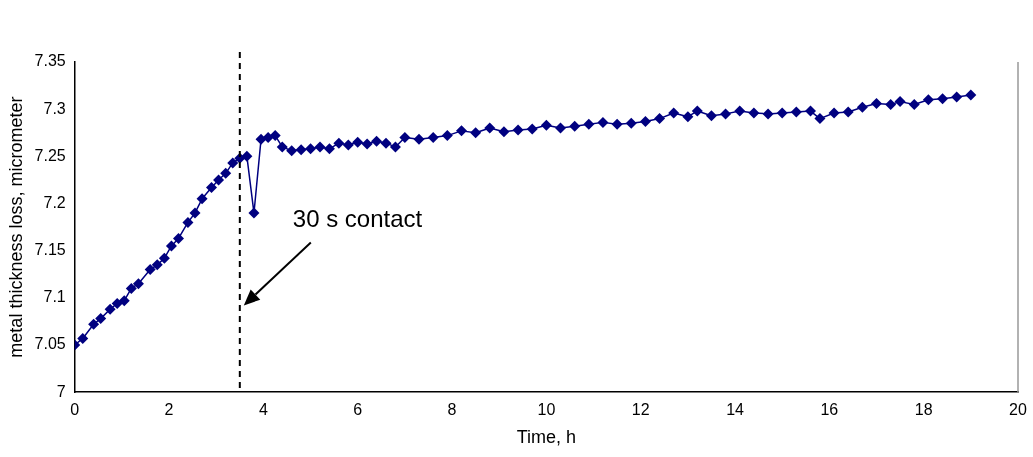 Image resolution: width=1033 pixels, height=457 pixels. What do you see at coordinates (735, 410) in the screenshot?
I see `x-tick-label: 14` at bounding box center [735, 410].